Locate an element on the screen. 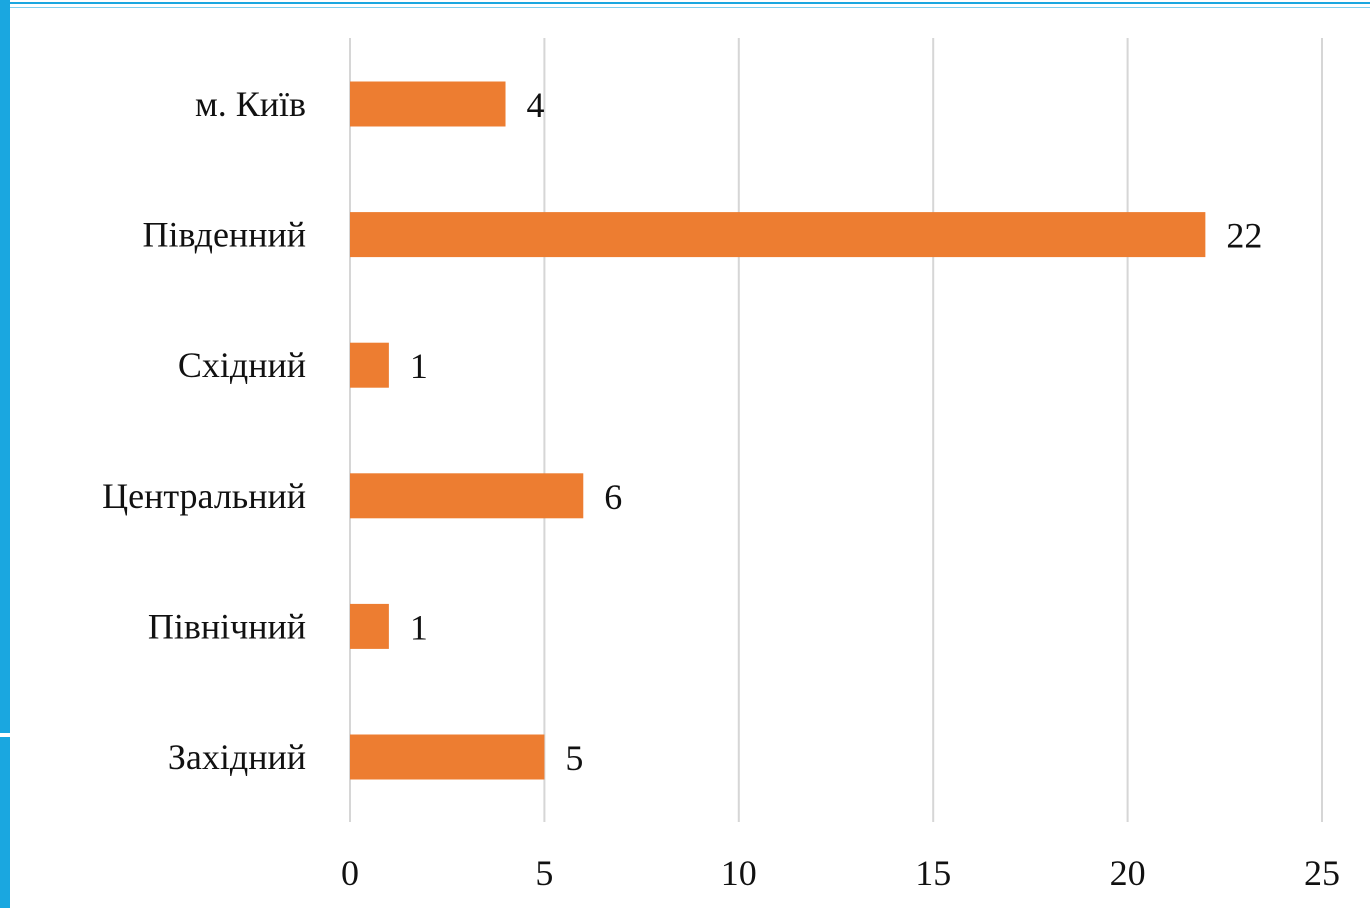 This screenshot has height=908, width=1370. category-label: Південний is located at coordinates (224, 235).